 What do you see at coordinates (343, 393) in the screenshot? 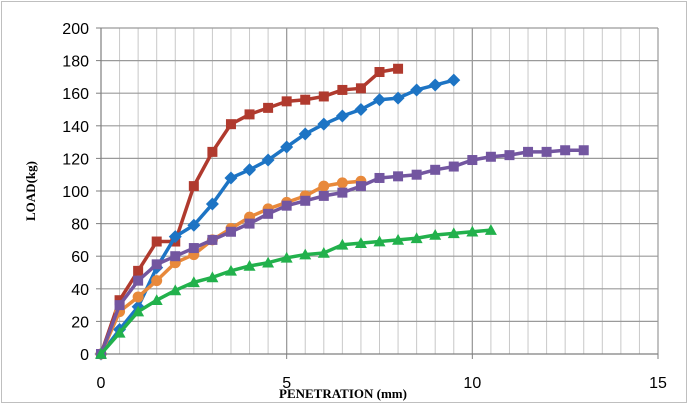
I see `x-axis-title: PENETRATION (mm)` at bounding box center [343, 393].